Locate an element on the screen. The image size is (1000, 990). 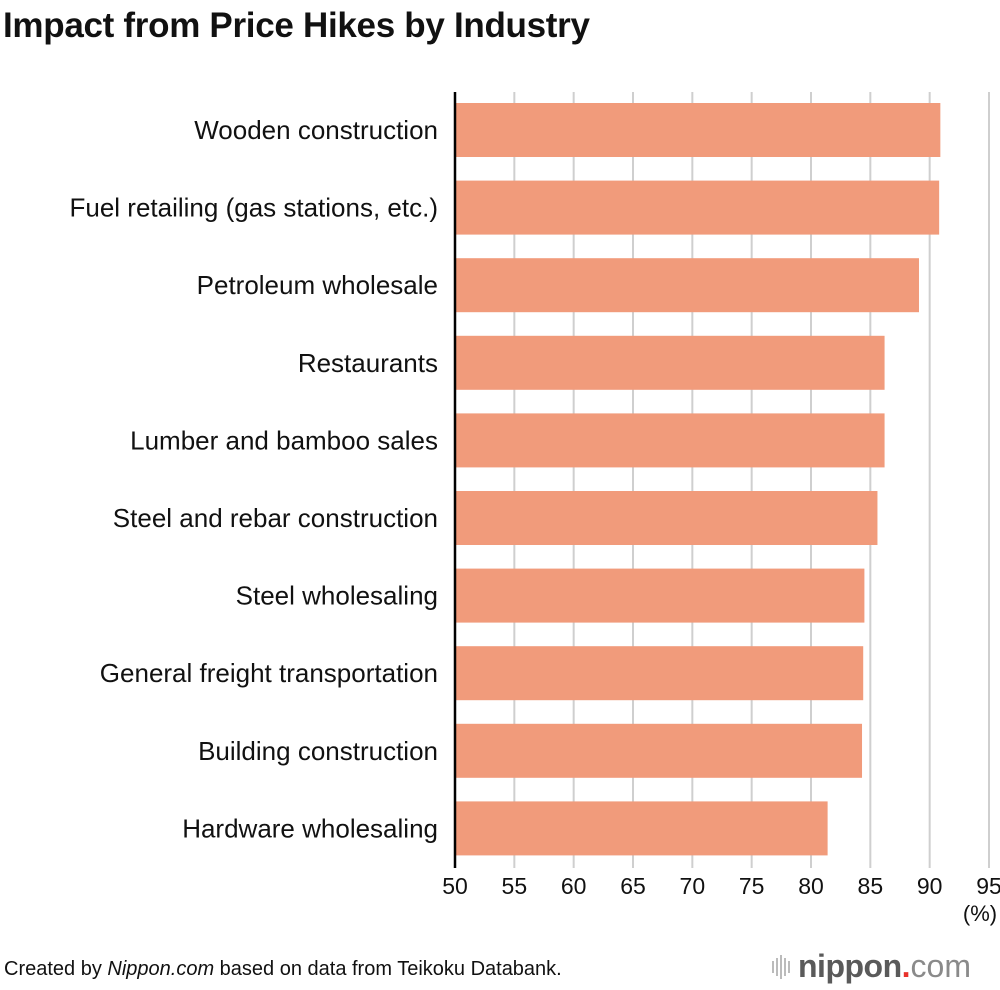
x-axis-unit-label: (%) is located at coordinates (980, 913).